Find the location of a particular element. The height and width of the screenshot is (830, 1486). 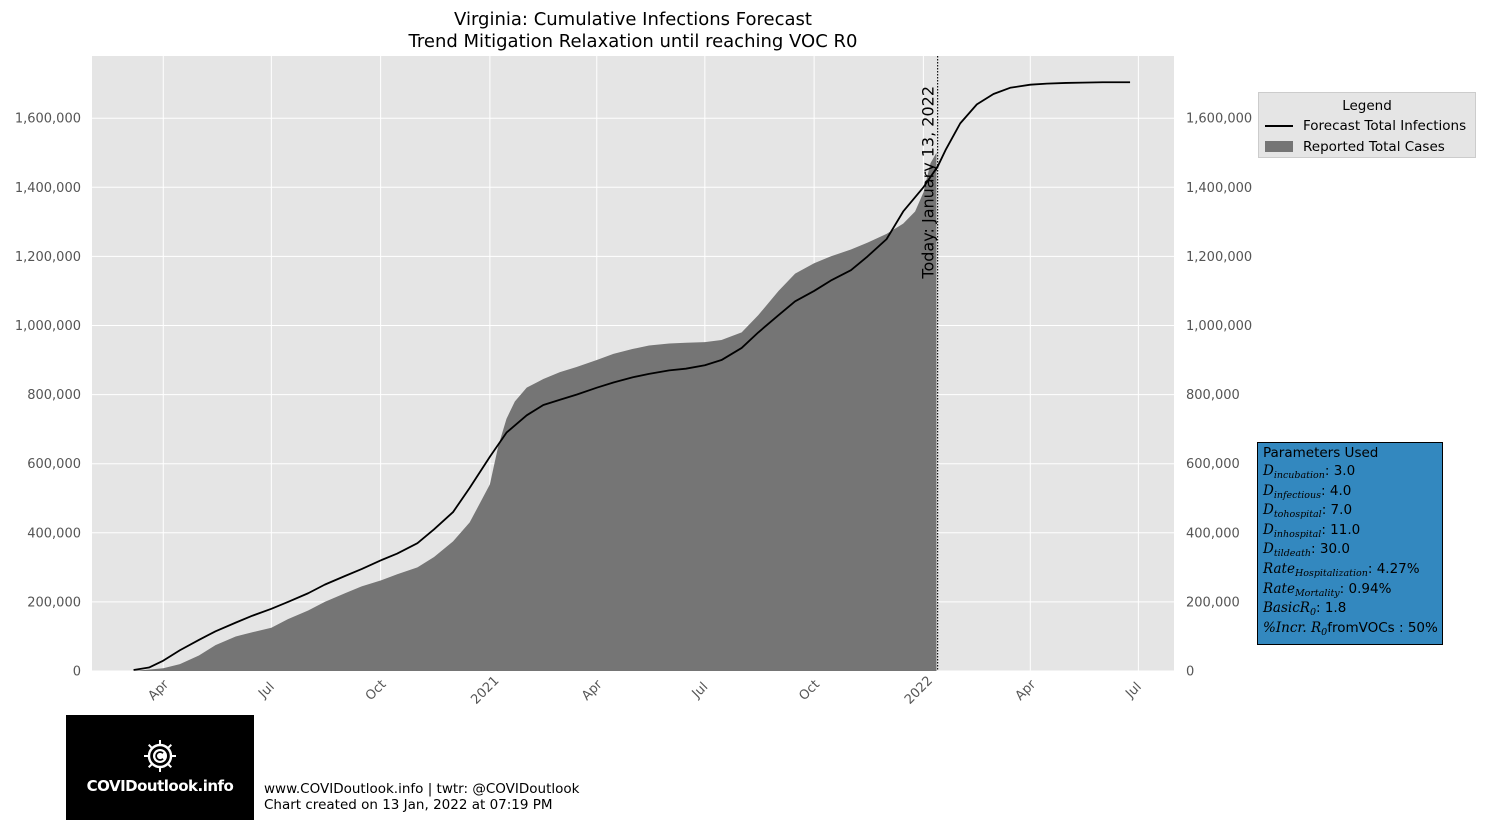

parameter-row: Dtildeath: 30.0 is located at coordinates (1352, 550).